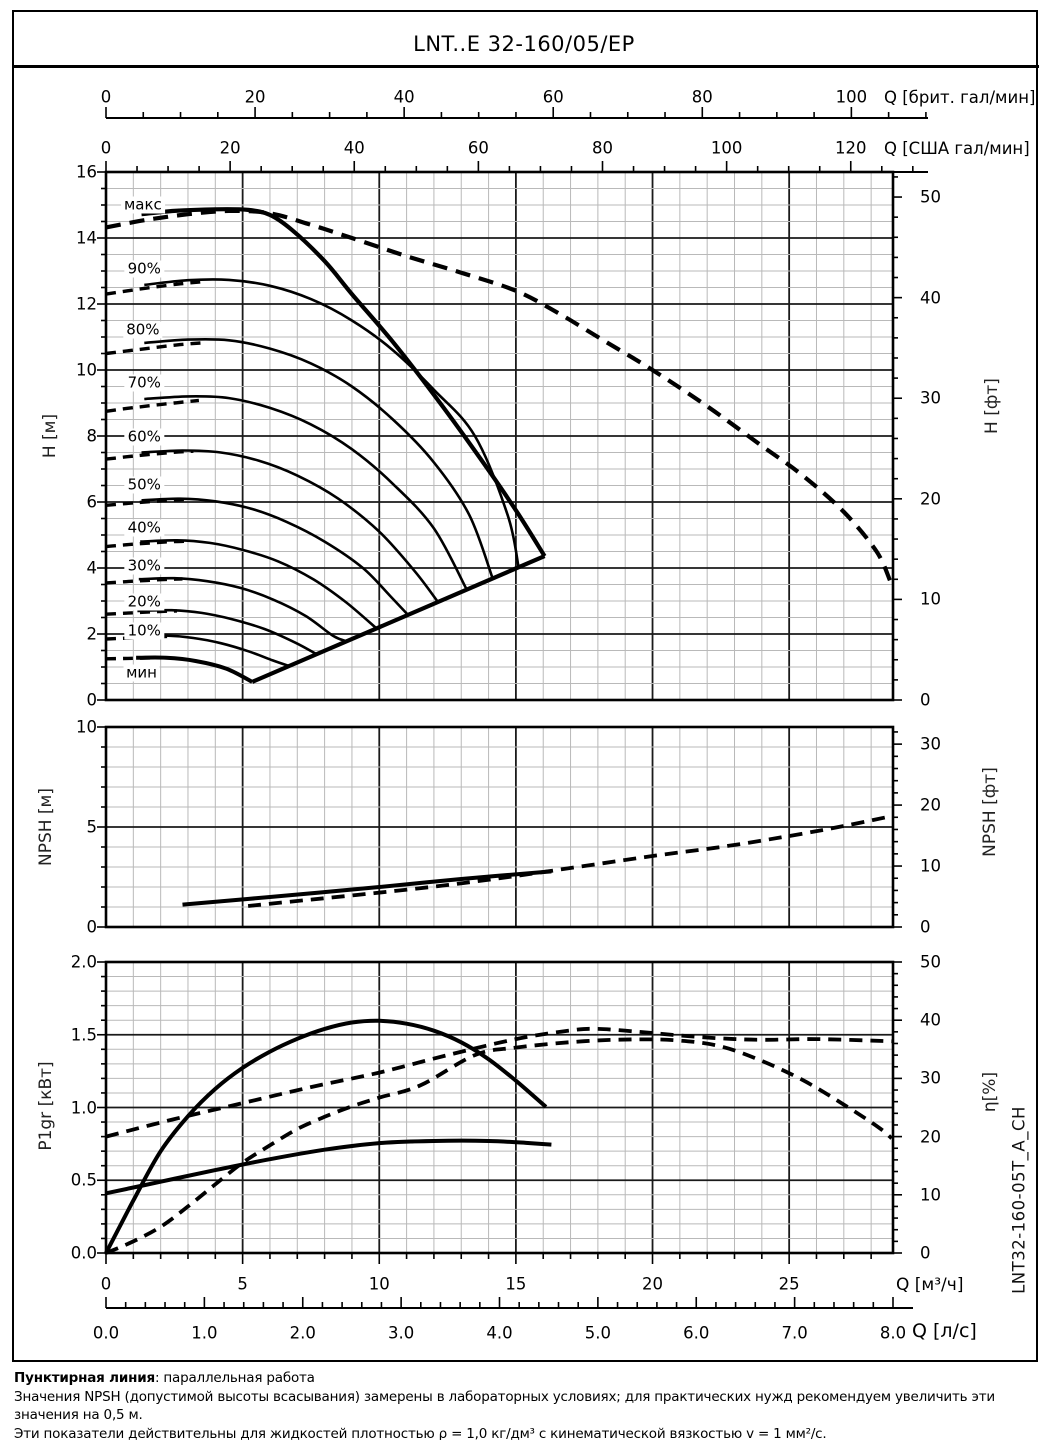 The width and height of the screenshot is (1048, 1440). I want to click on speed-label-90pct: 90%, so click(144, 269).